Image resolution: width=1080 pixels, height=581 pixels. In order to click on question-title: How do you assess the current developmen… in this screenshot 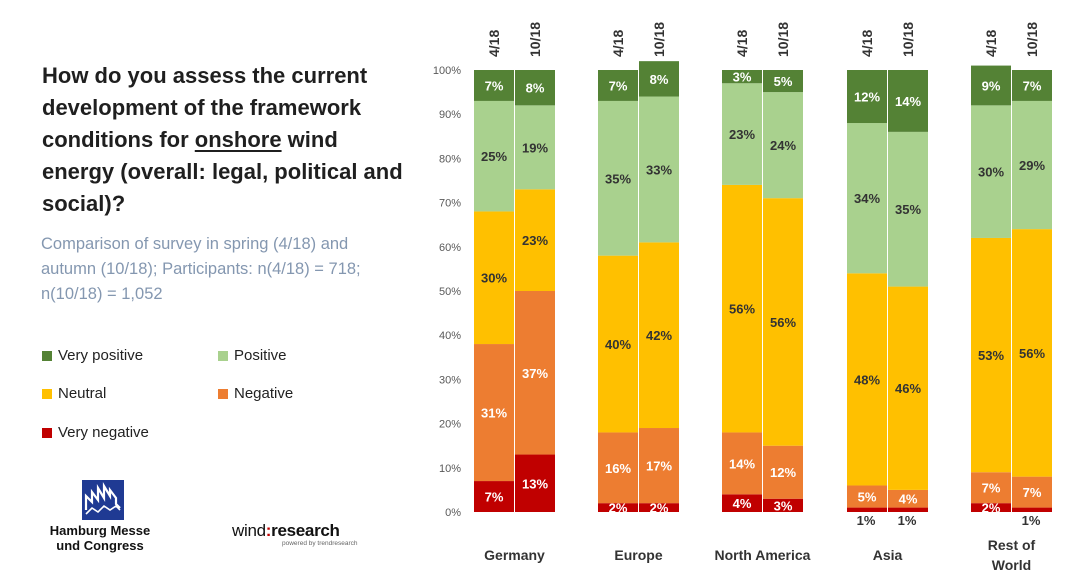, I will do `click(227, 140)`.